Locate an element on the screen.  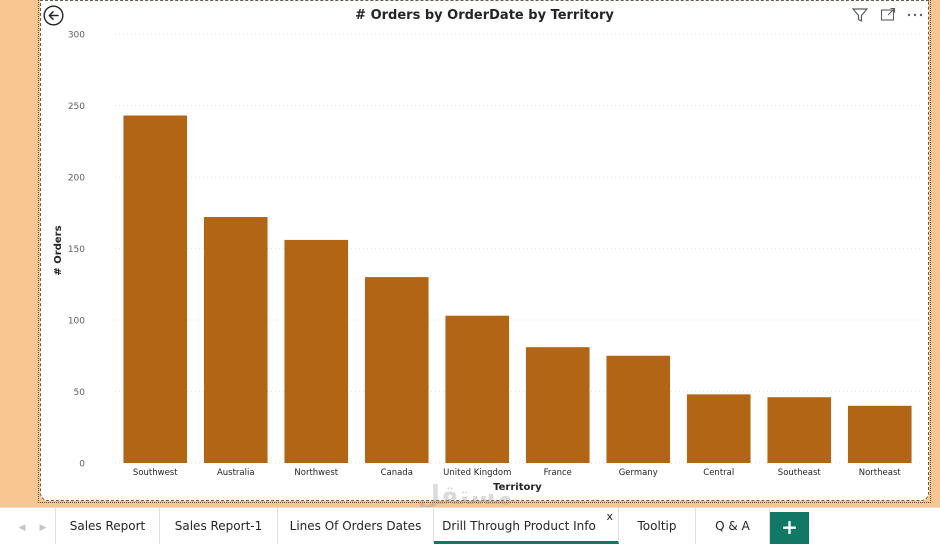
y-tick-label: 0 is located at coordinates (82, 465).